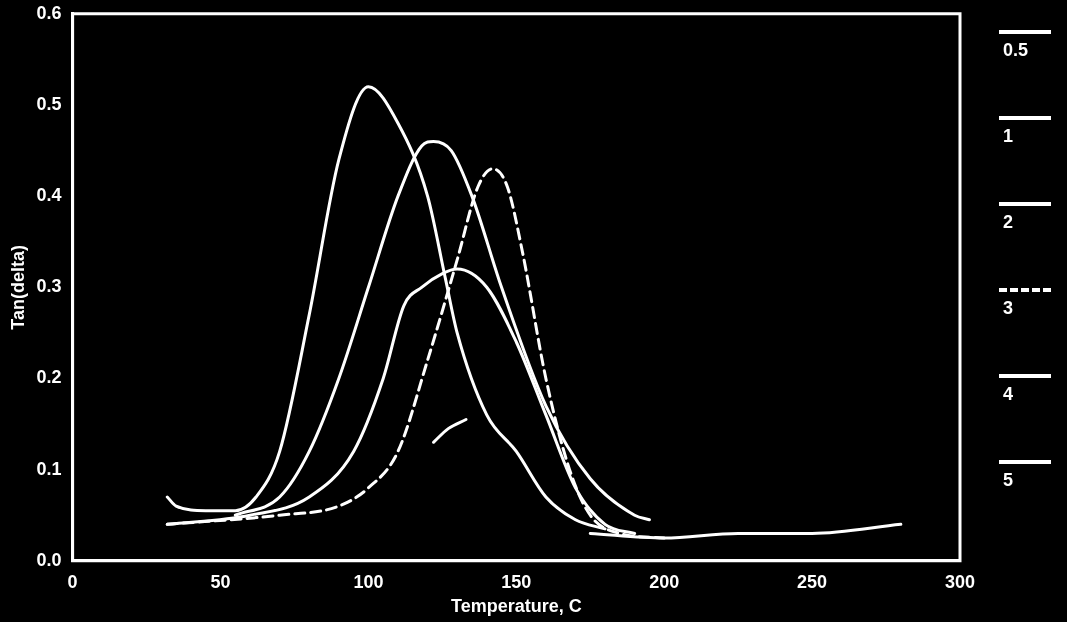 The height and width of the screenshot is (622, 1067). Describe the element at coordinates (49, 468) in the screenshot. I see `y-tick-label: 0.1` at that location.